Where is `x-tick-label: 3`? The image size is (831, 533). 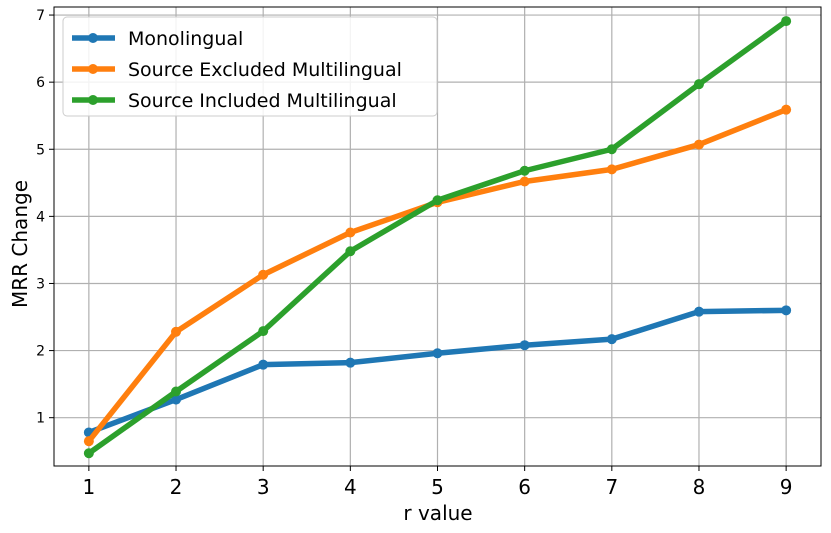 x-tick-label: 3 is located at coordinates (263, 487).